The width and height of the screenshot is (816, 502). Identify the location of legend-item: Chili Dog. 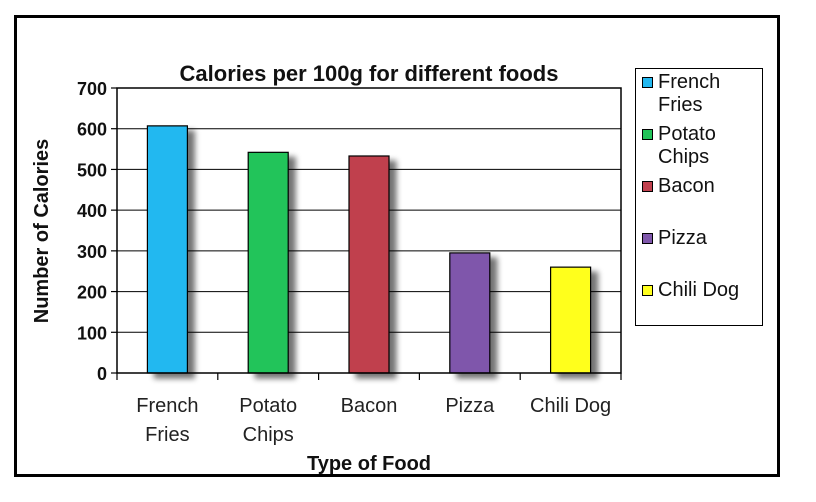
(701, 290).